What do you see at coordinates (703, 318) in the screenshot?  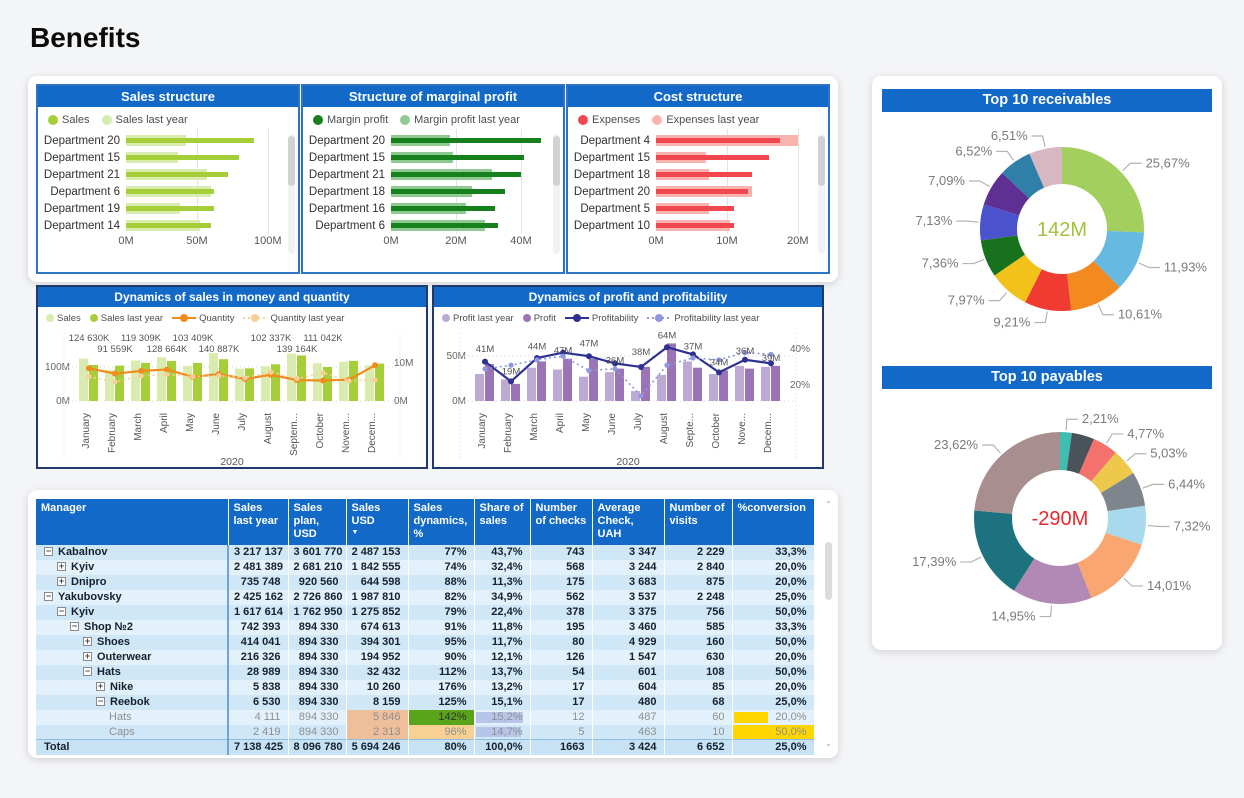 I see `legend-item: Profitability last year` at bounding box center [703, 318].